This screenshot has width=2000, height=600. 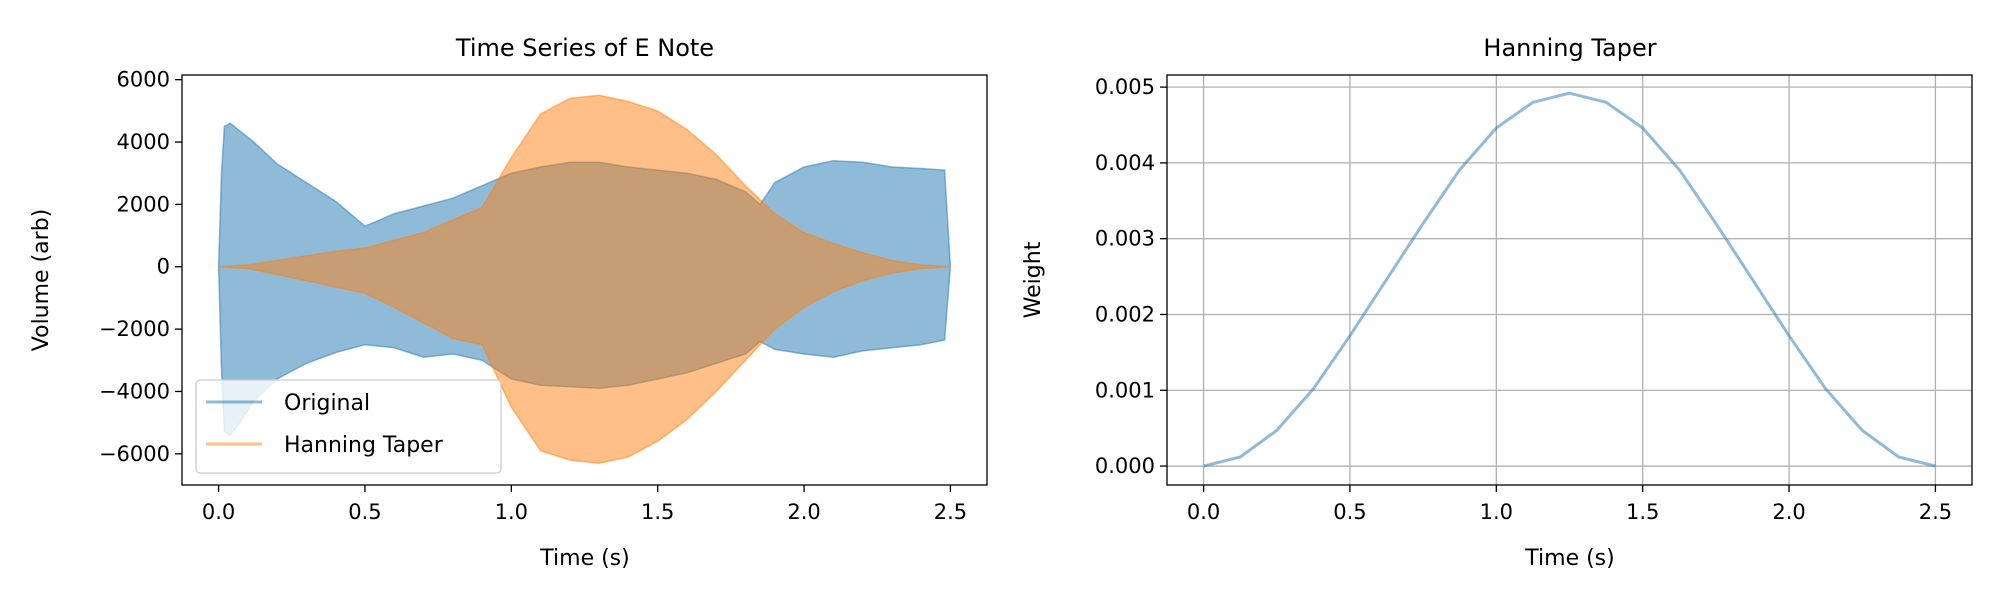 I want to click on legend: Original Hanning Taper, so click(x=348, y=426).